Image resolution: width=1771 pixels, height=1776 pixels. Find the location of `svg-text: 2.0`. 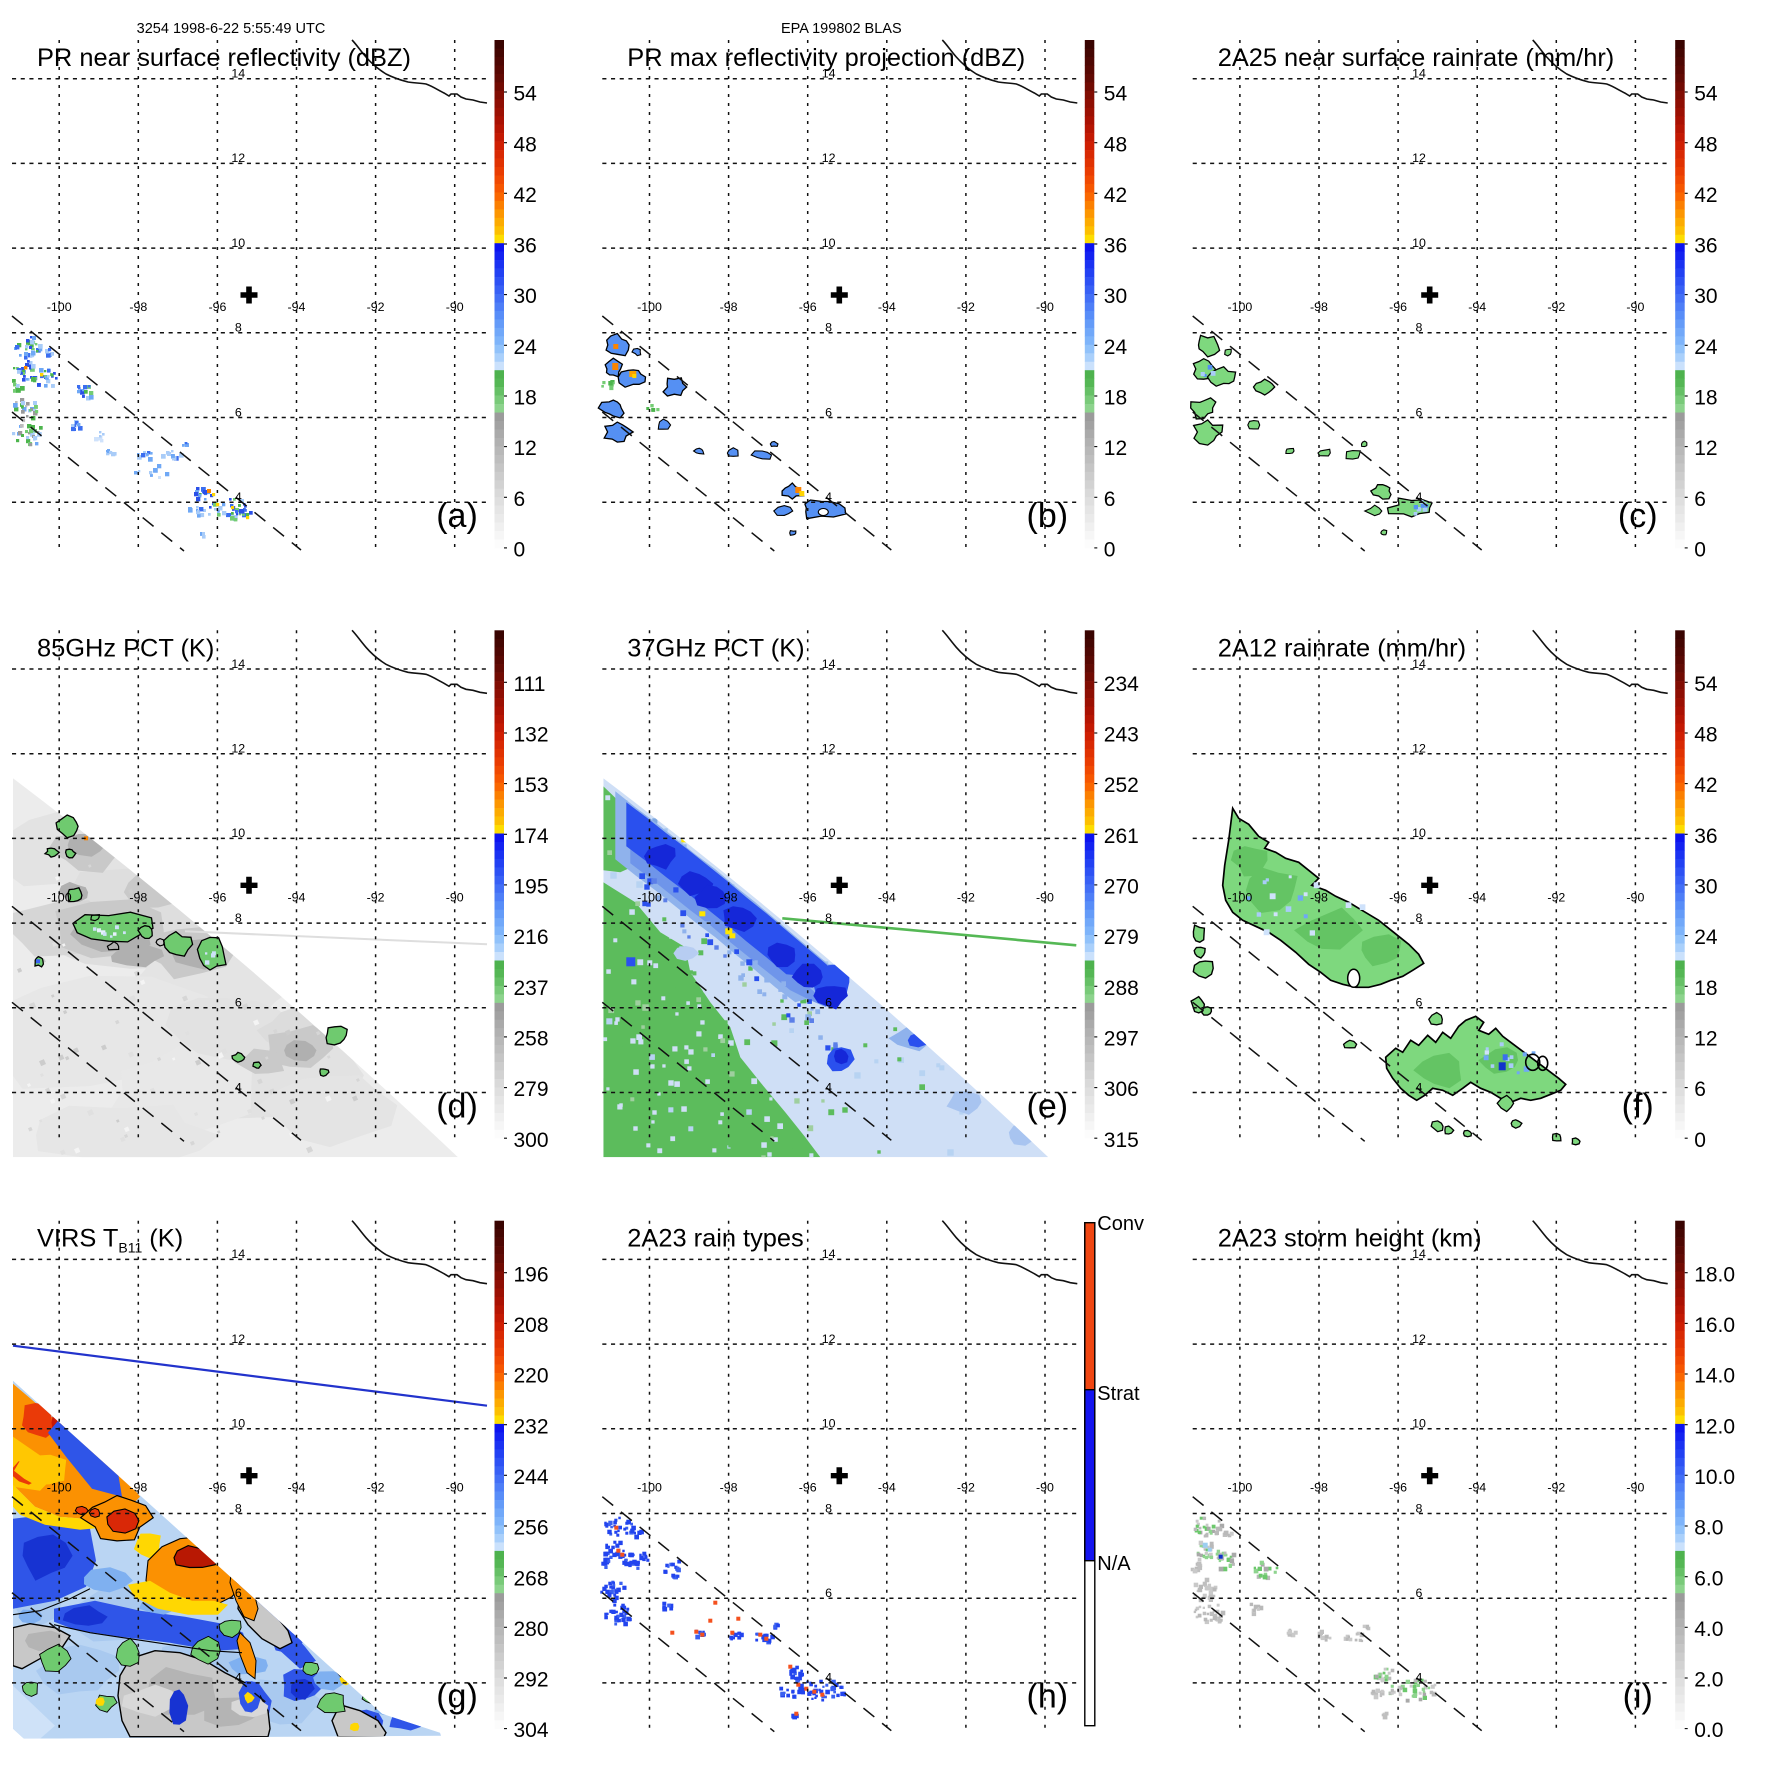

svg-text: 2.0 is located at coordinates (1708, 1680).